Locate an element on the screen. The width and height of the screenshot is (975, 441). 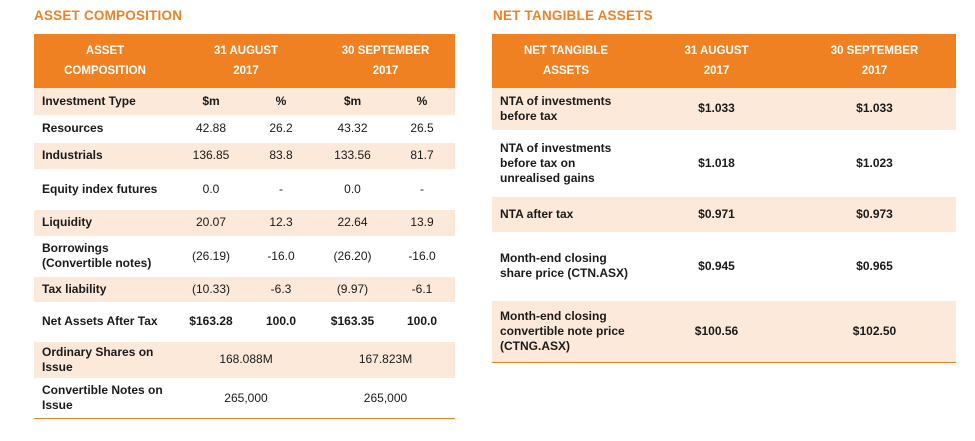
cell-label: Ordinary Shares on Issue is located at coordinates (105, 360).